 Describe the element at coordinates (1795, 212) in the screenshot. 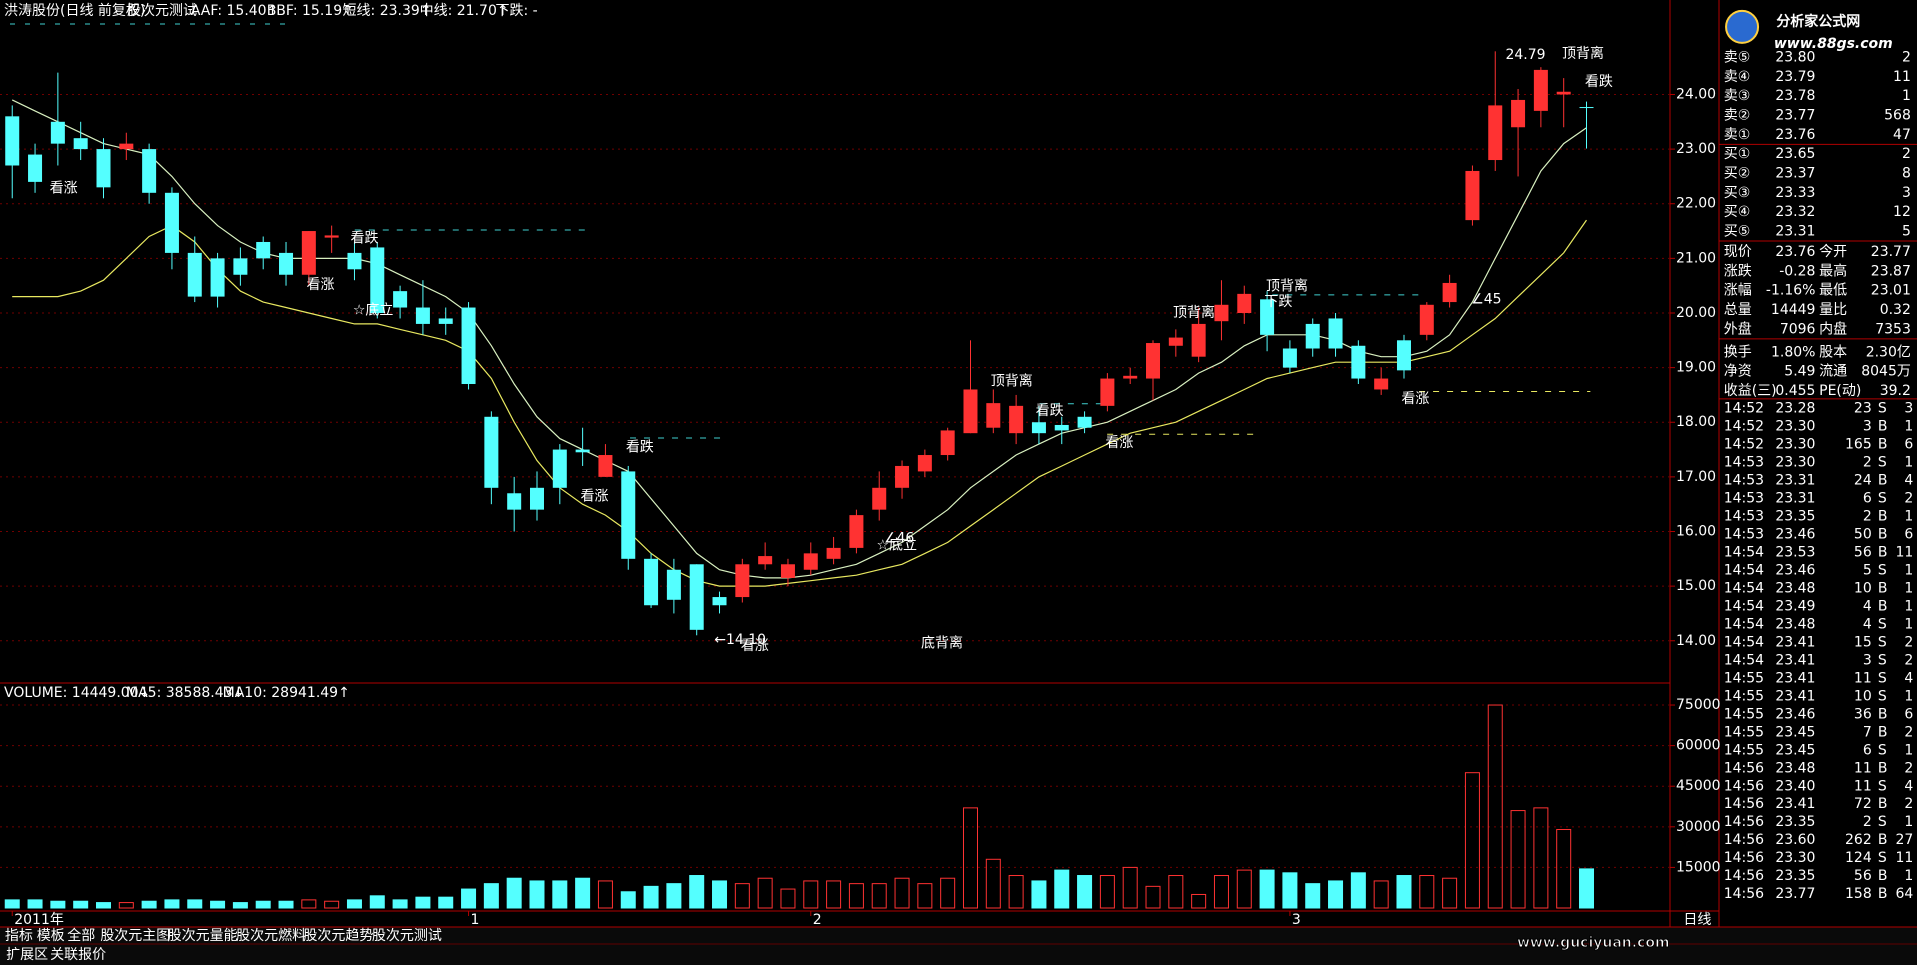

I see `book-price: 23.32` at that location.